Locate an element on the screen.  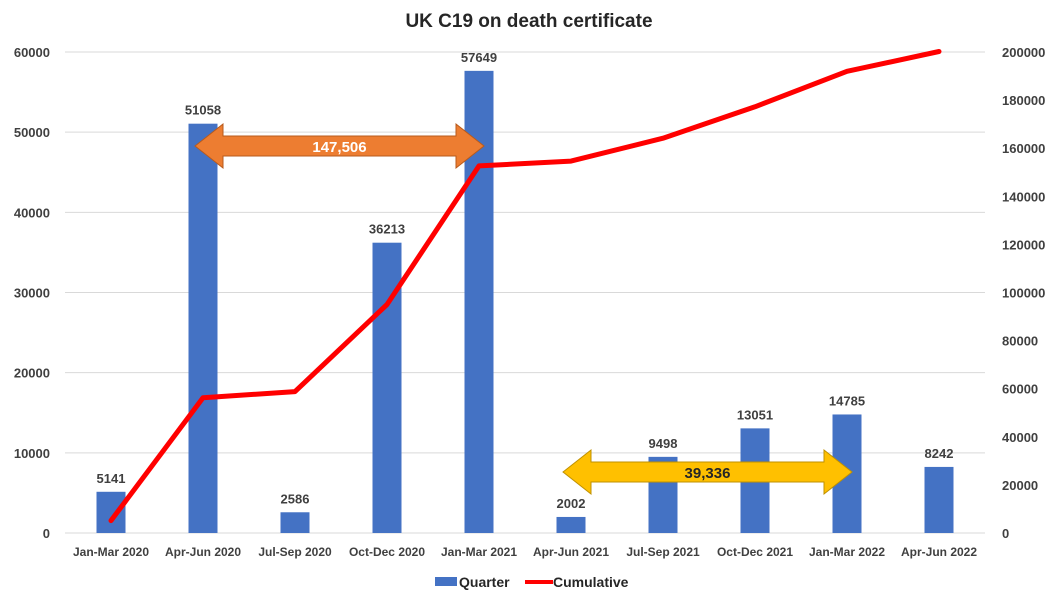
x-tick-label: Jan-Mar 2021 is located at coordinates (479, 552).